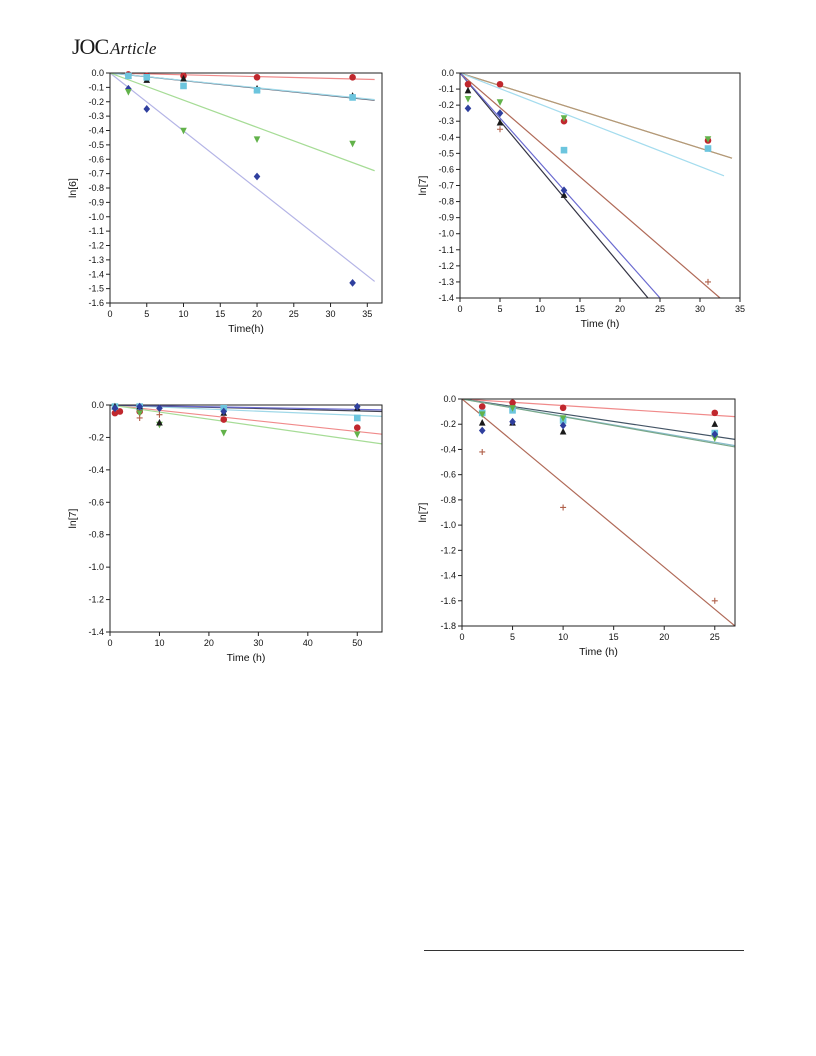 Image resolution: width=816 pixels, height=1056 pixels. I want to click on x-tick-label: 30, so click(258, 643).